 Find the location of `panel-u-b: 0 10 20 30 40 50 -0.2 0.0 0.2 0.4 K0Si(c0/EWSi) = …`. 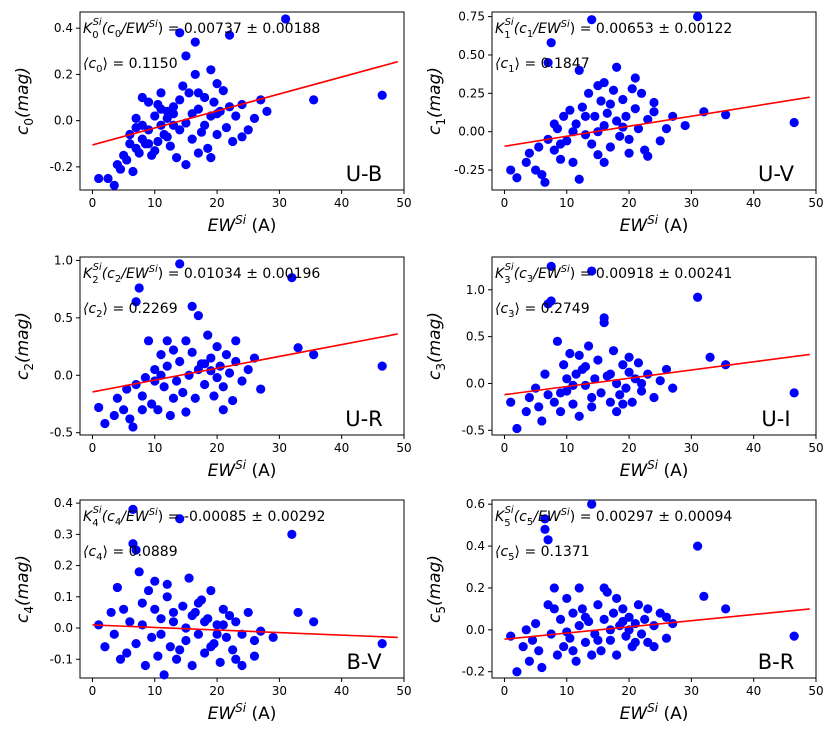

panel-u-b: 0 10 20 30 40 50 -0.2 0.0 0.2 0.4 K0Si(c0/EWSi) = … is located at coordinates (212, 123).